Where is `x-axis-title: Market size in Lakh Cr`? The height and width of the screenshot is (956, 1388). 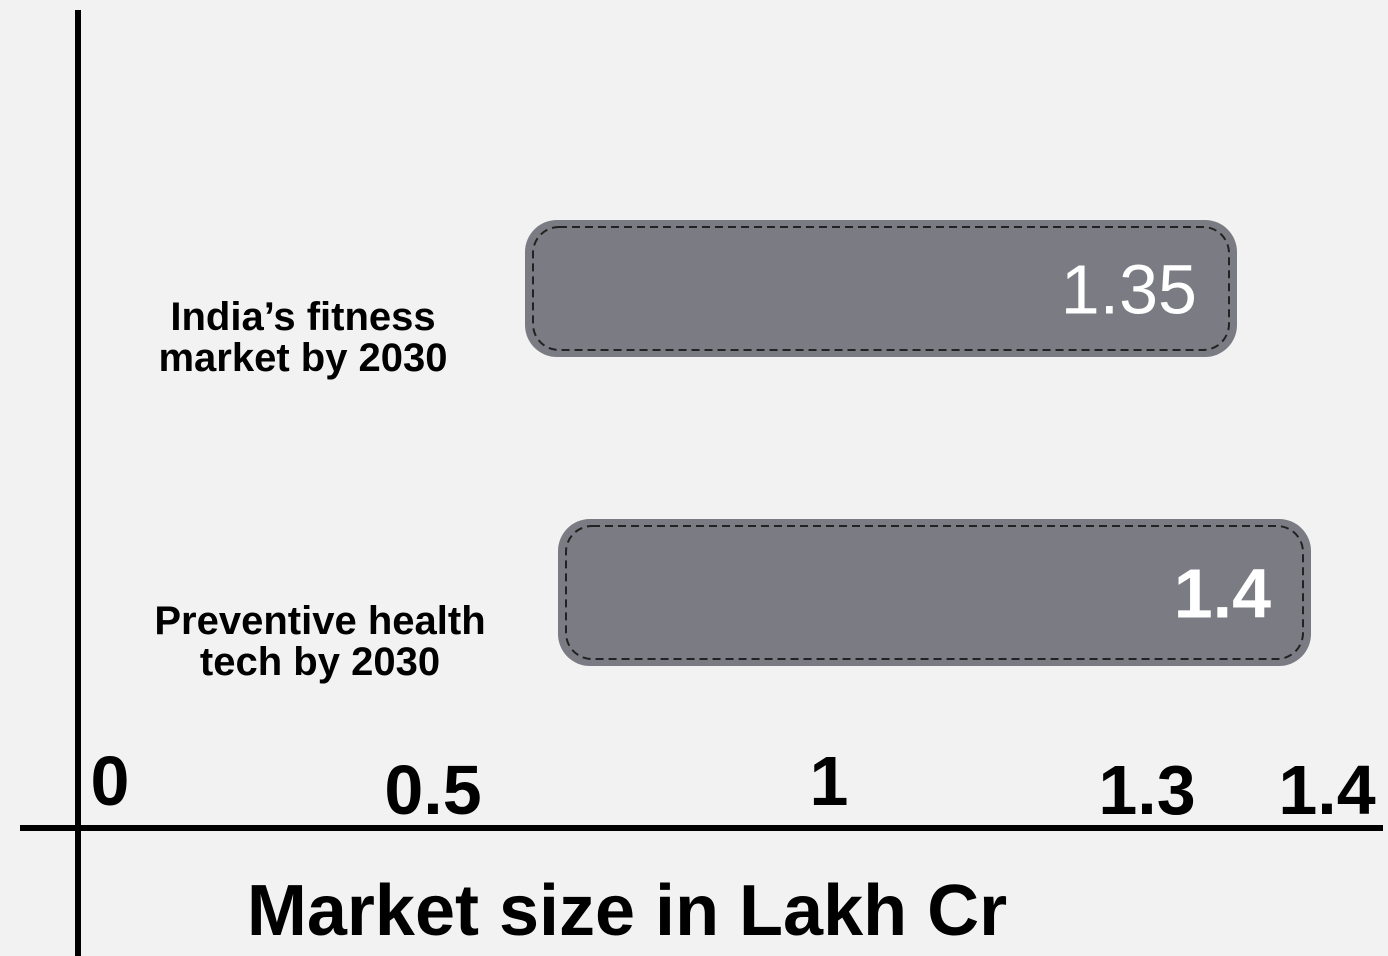
x-axis-title: Market size in Lakh Cr is located at coordinates (627, 911).